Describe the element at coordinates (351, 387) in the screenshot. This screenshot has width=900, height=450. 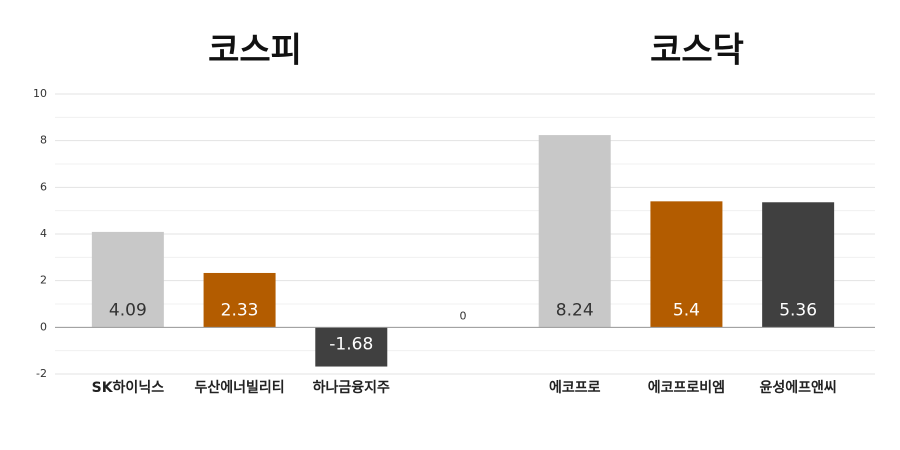
I see `x-tick-label: 하나금융지주` at that location.